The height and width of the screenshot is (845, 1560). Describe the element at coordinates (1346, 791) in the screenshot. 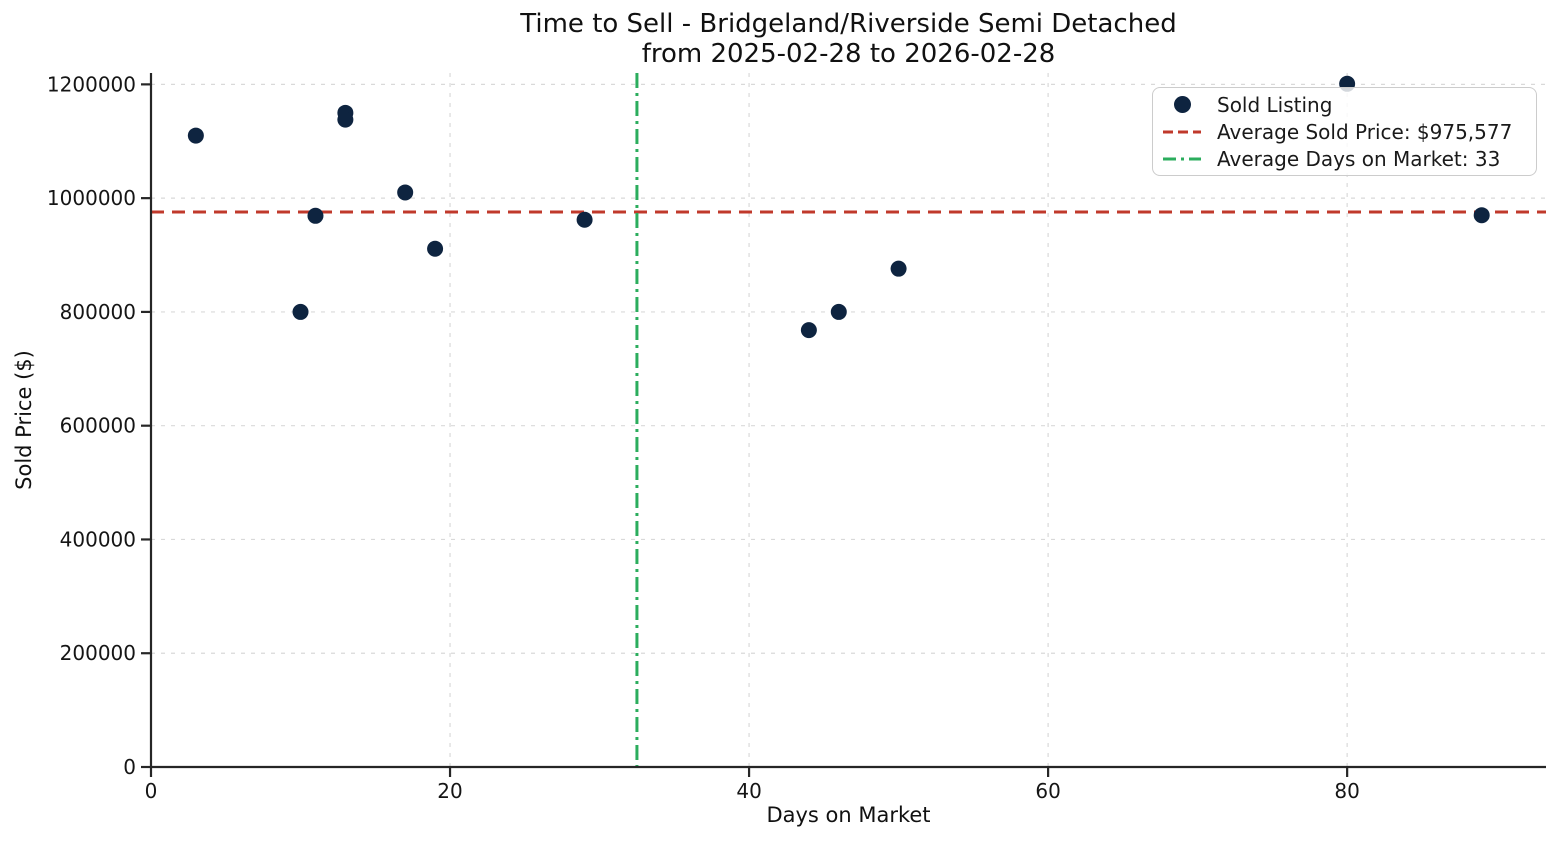

I see `x-tick-label: 80` at that location.